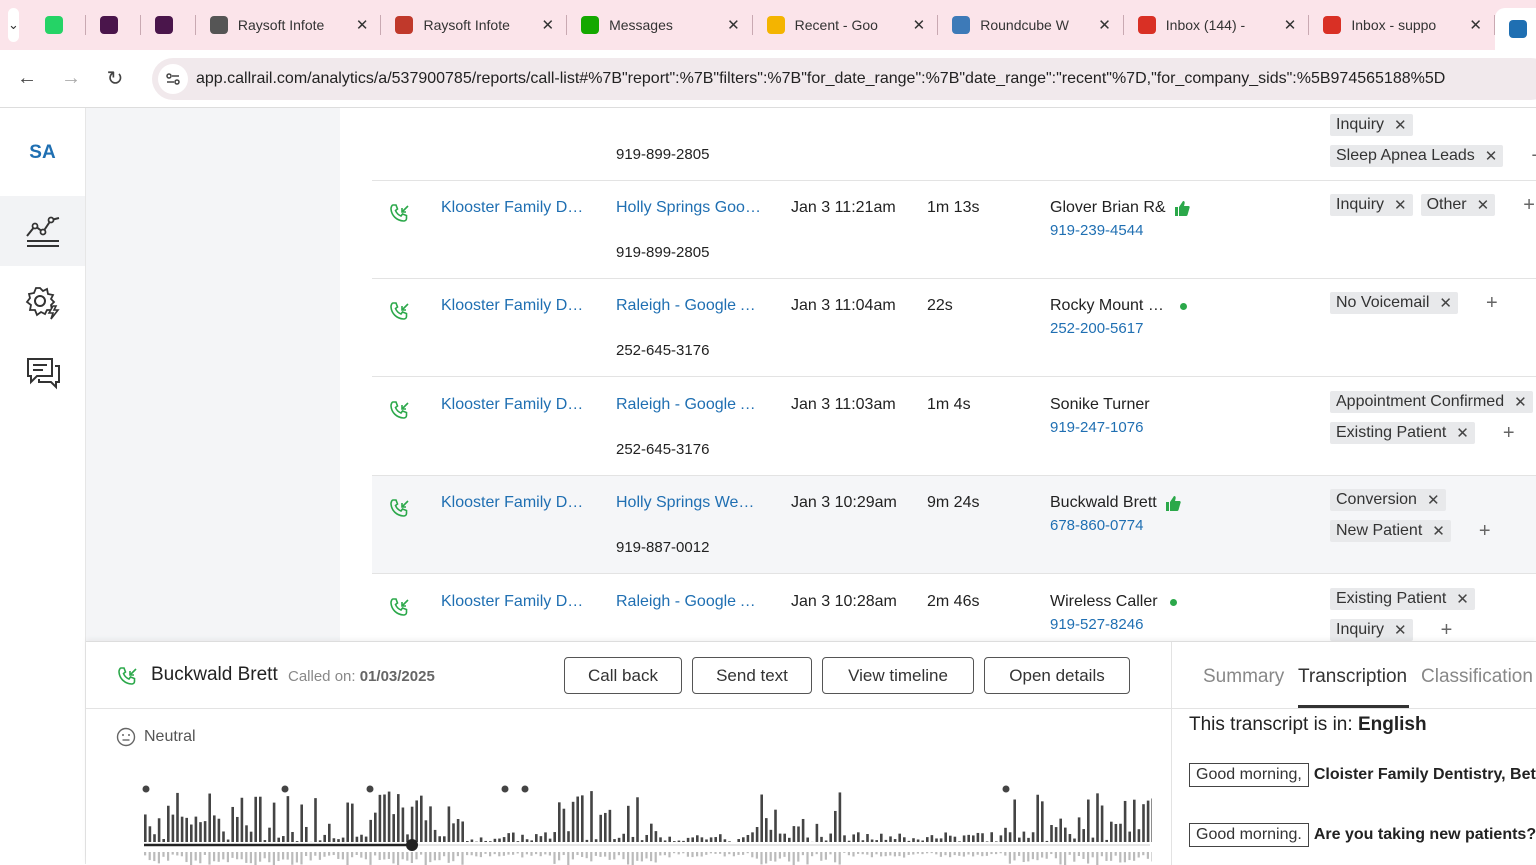 This screenshot has height=865, width=1536. What do you see at coordinates (1096, 328) in the screenshot?
I see `caller-phone-link: 252-200-5617` at bounding box center [1096, 328].